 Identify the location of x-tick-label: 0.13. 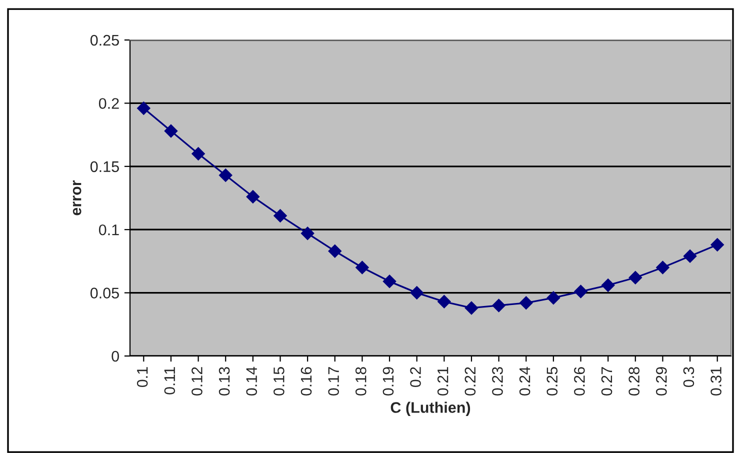
(224, 381).